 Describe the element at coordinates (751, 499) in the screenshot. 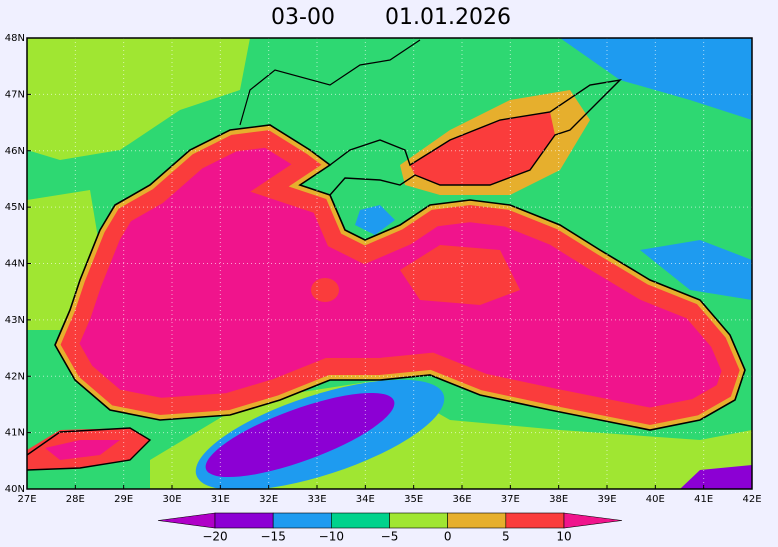

I see `lon-tick-label: 42E` at that location.